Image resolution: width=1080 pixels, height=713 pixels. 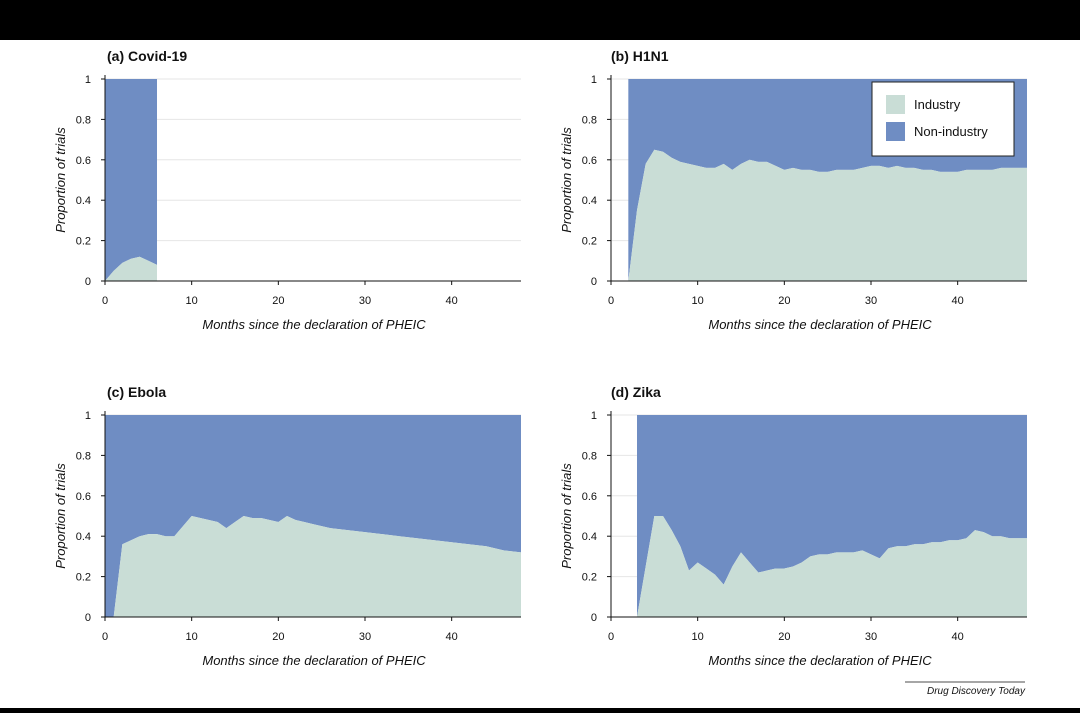 I want to click on panel-title: (a) Covid-19, so click(x=147, y=56).